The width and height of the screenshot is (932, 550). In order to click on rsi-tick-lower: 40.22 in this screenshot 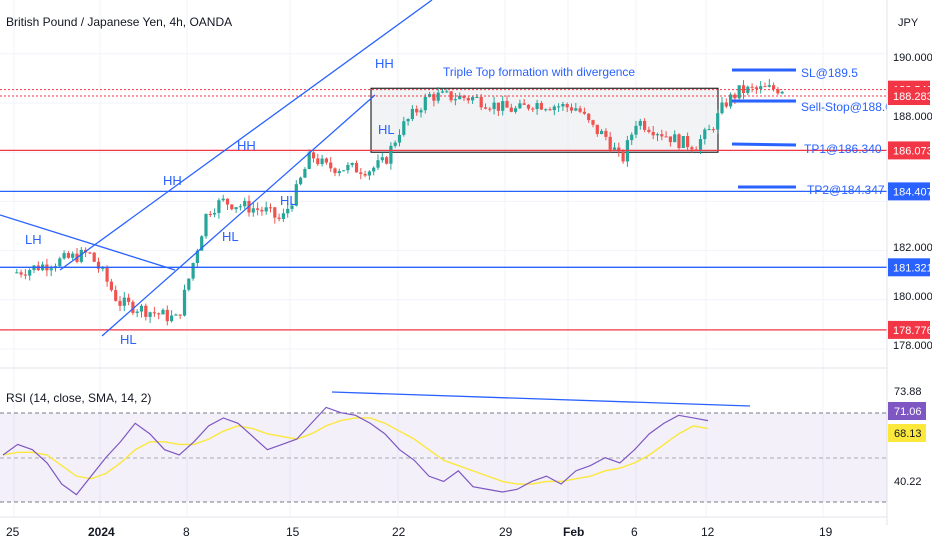, I will do `click(908, 482)`.